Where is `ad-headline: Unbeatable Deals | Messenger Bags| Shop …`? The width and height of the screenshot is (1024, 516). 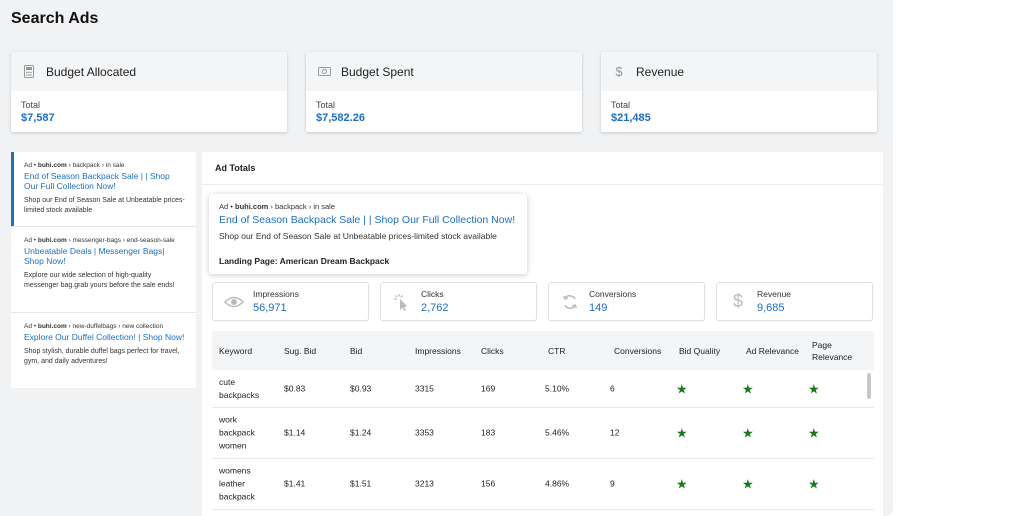
ad-headline: Unbeatable Deals | Messenger Bags| Shop … is located at coordinates (94, 256).